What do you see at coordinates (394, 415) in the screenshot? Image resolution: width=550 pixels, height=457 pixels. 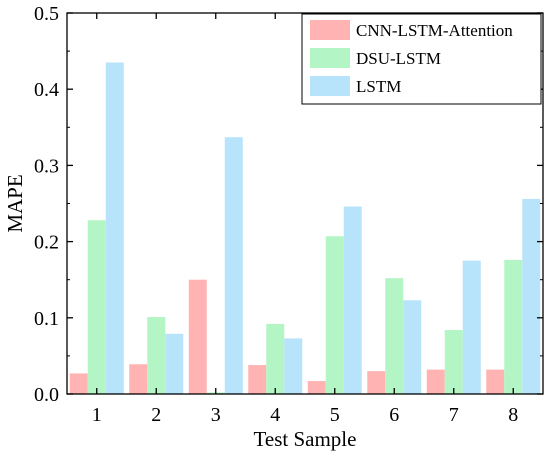 I see `x-tick-label: 6` at bounding box center [394, 415].